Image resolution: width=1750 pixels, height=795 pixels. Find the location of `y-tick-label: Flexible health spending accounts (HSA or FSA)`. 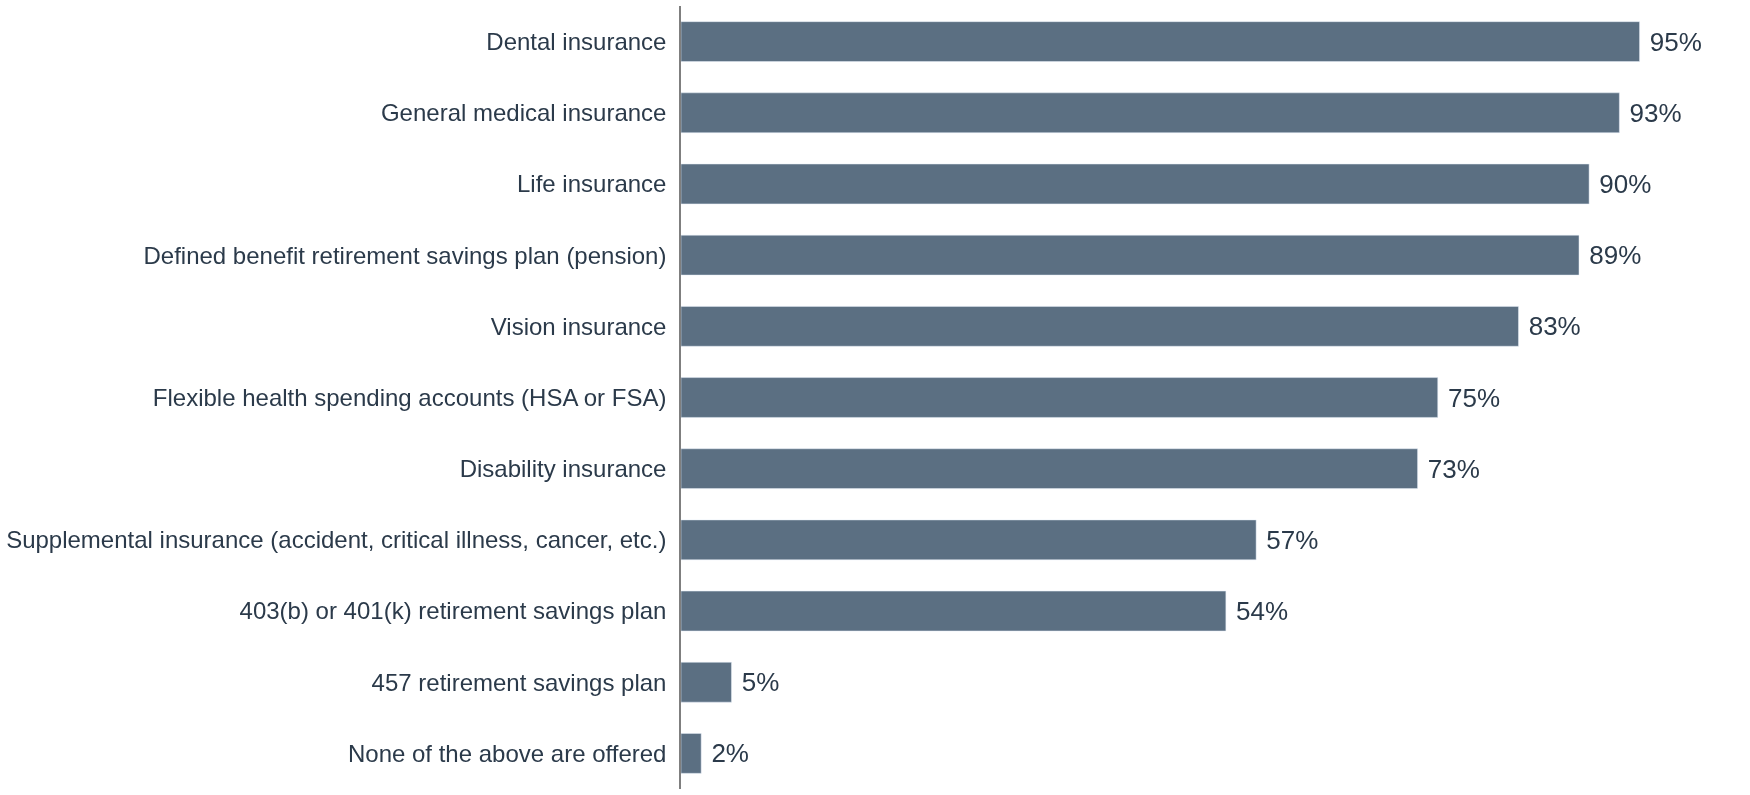

y-tick-label: Flexible health spending accounts (HSA or FSA) is located at coordinates (409, 397).